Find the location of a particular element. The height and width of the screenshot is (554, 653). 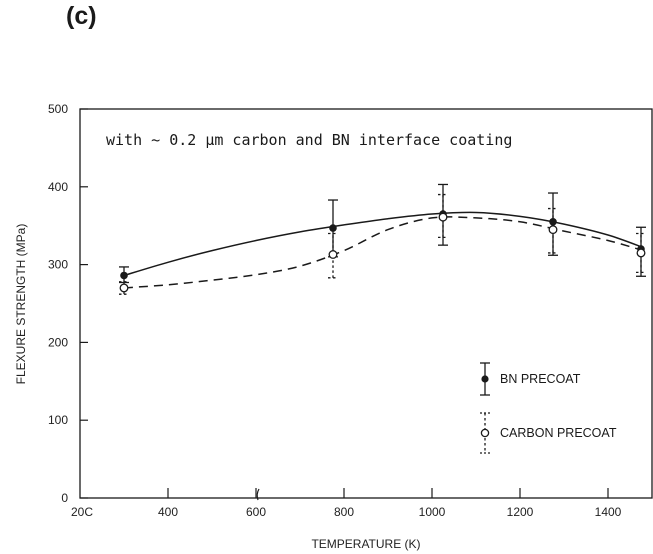

x-tick-label: 1400 is located at coordinates (608, 512).